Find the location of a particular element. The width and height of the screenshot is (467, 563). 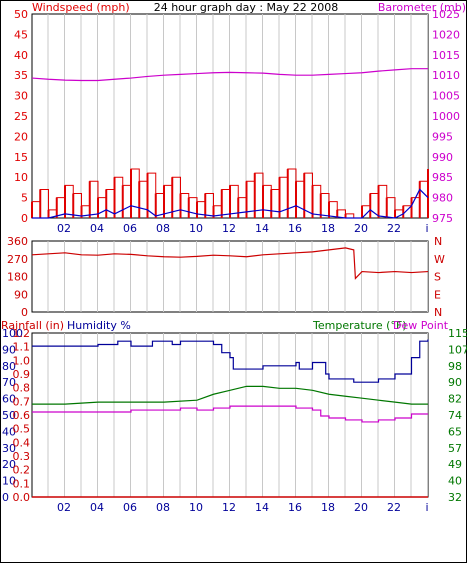

climate-x-tick-label: 16 is located at coordinates (295, 507).